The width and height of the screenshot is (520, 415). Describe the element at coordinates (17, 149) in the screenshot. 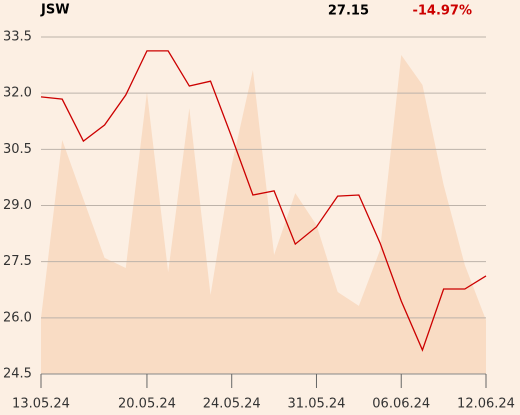

I see `y-tick-label: 30.5` at that location.